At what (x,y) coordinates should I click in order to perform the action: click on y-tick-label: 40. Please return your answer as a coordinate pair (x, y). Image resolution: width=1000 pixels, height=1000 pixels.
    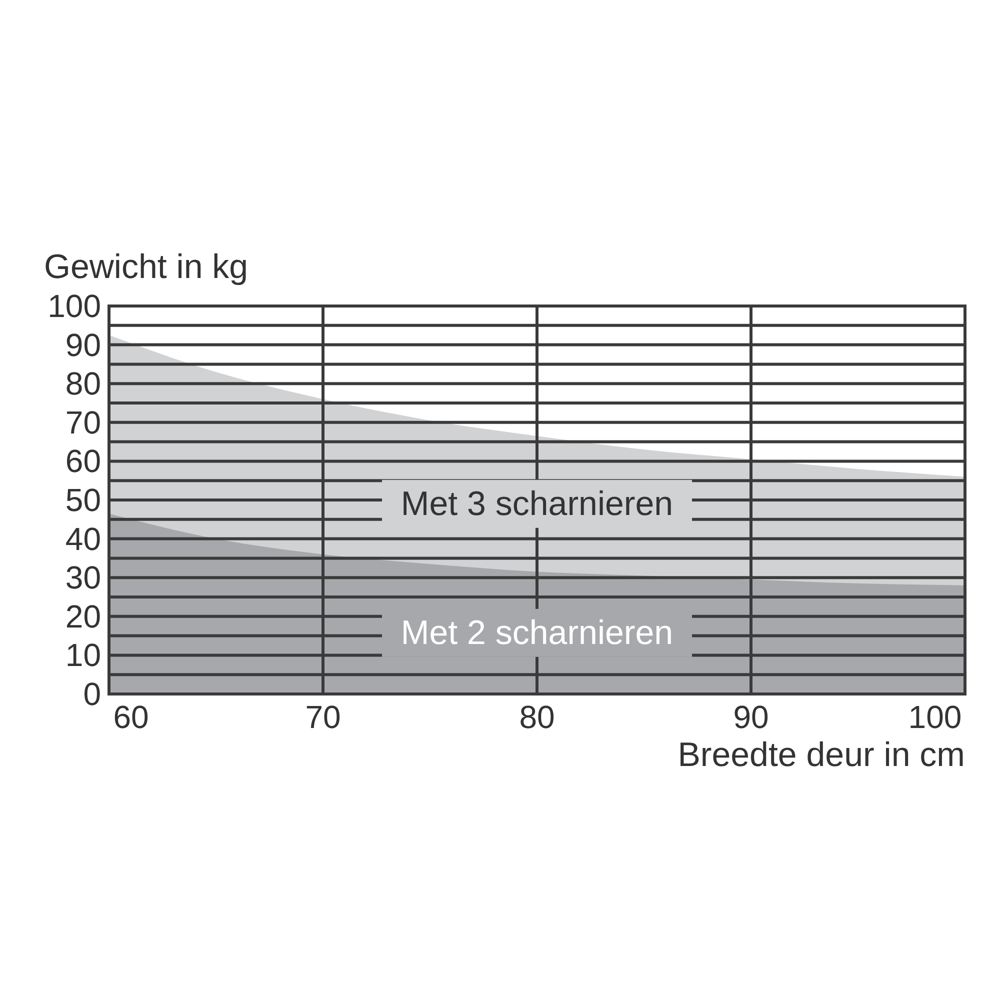
    Looking at the image, I should click on (83, 538).